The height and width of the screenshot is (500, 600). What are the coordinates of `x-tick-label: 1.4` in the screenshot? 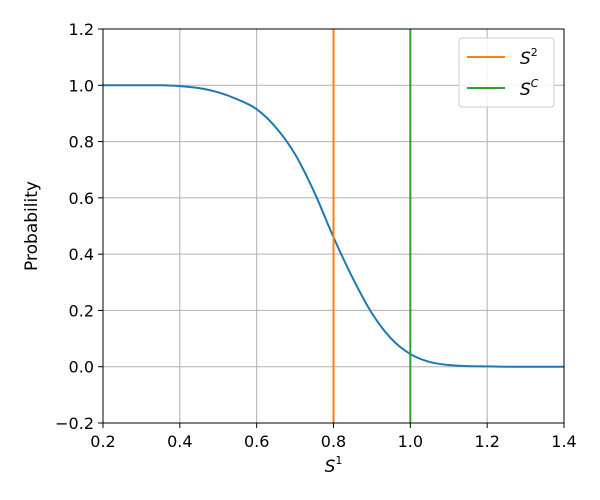 It's located at (563, 441).